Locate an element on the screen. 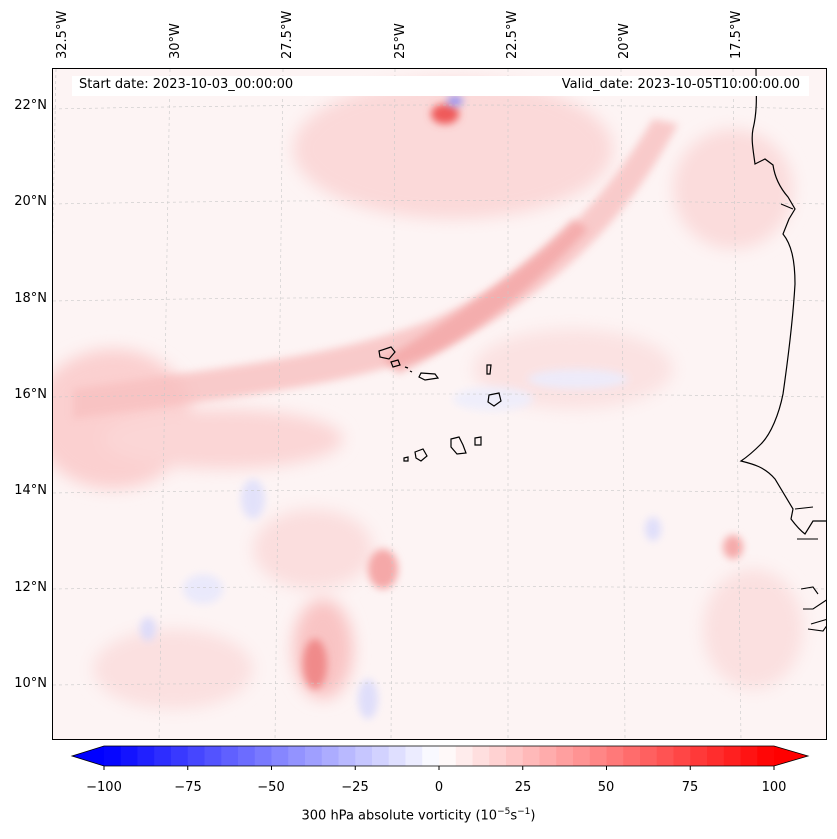 The width and height of the screenshot is (837, 839). colorbar-tick-label: 75 is located at coordinates (690, 787).